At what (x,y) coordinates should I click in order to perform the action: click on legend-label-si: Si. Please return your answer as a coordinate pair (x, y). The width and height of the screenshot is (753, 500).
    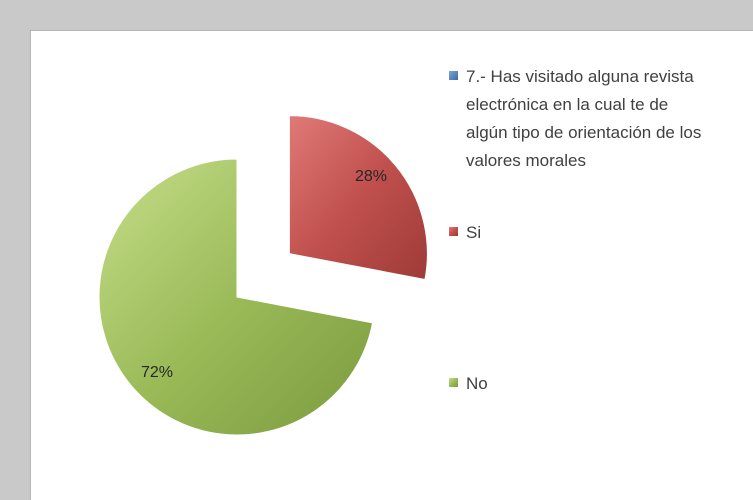
    Looking at the image, I should click on (473, 232).